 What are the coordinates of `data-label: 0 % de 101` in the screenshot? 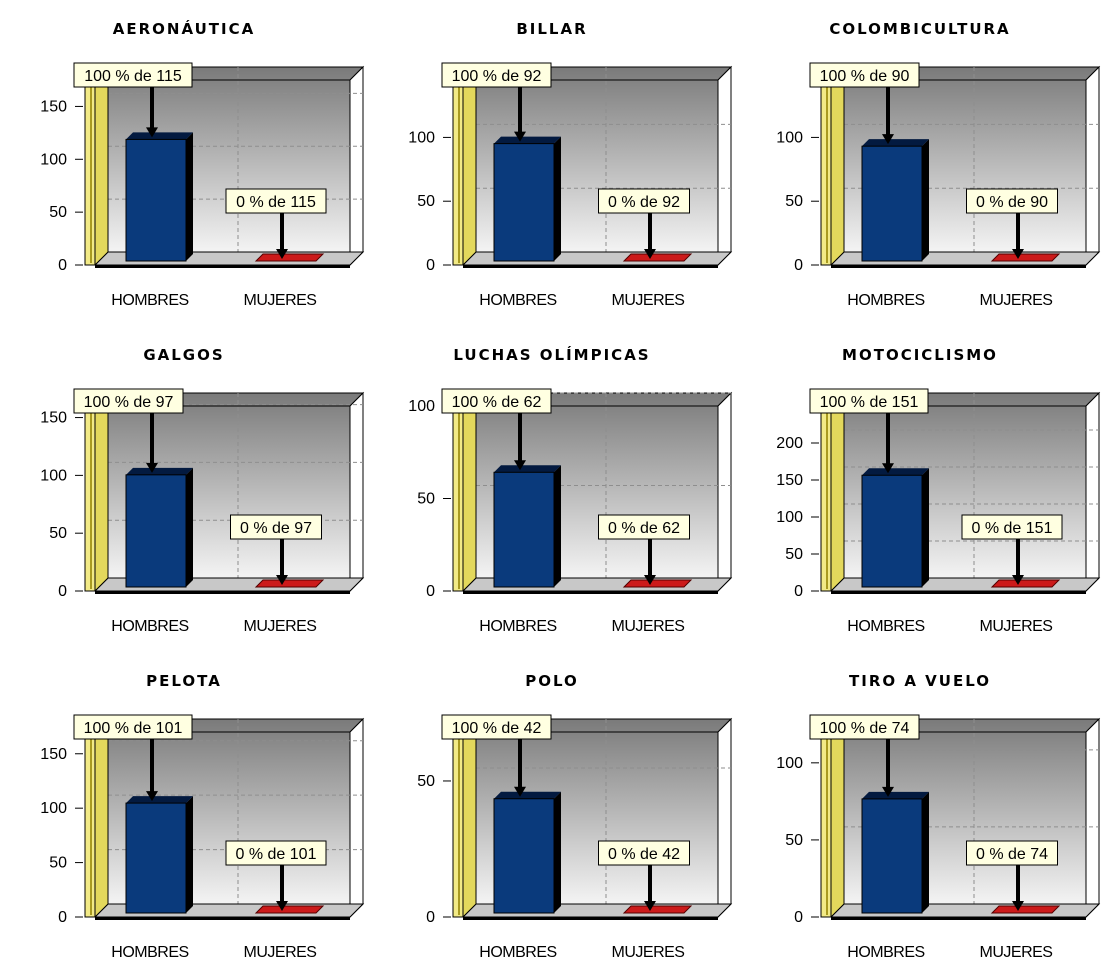 It's located at (276, 875).